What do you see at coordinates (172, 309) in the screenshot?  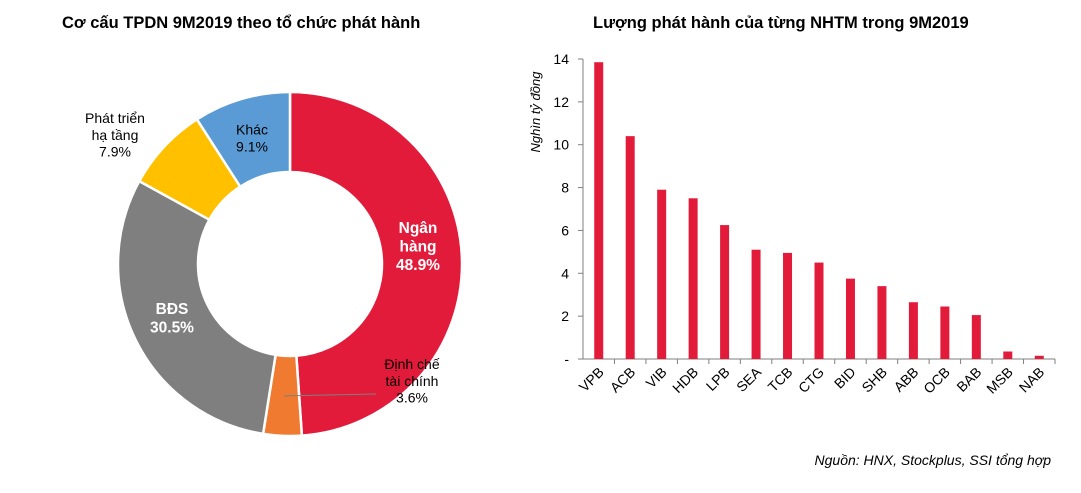 I see `slice-category-label: BĐS` at bounding box center [172, 309].